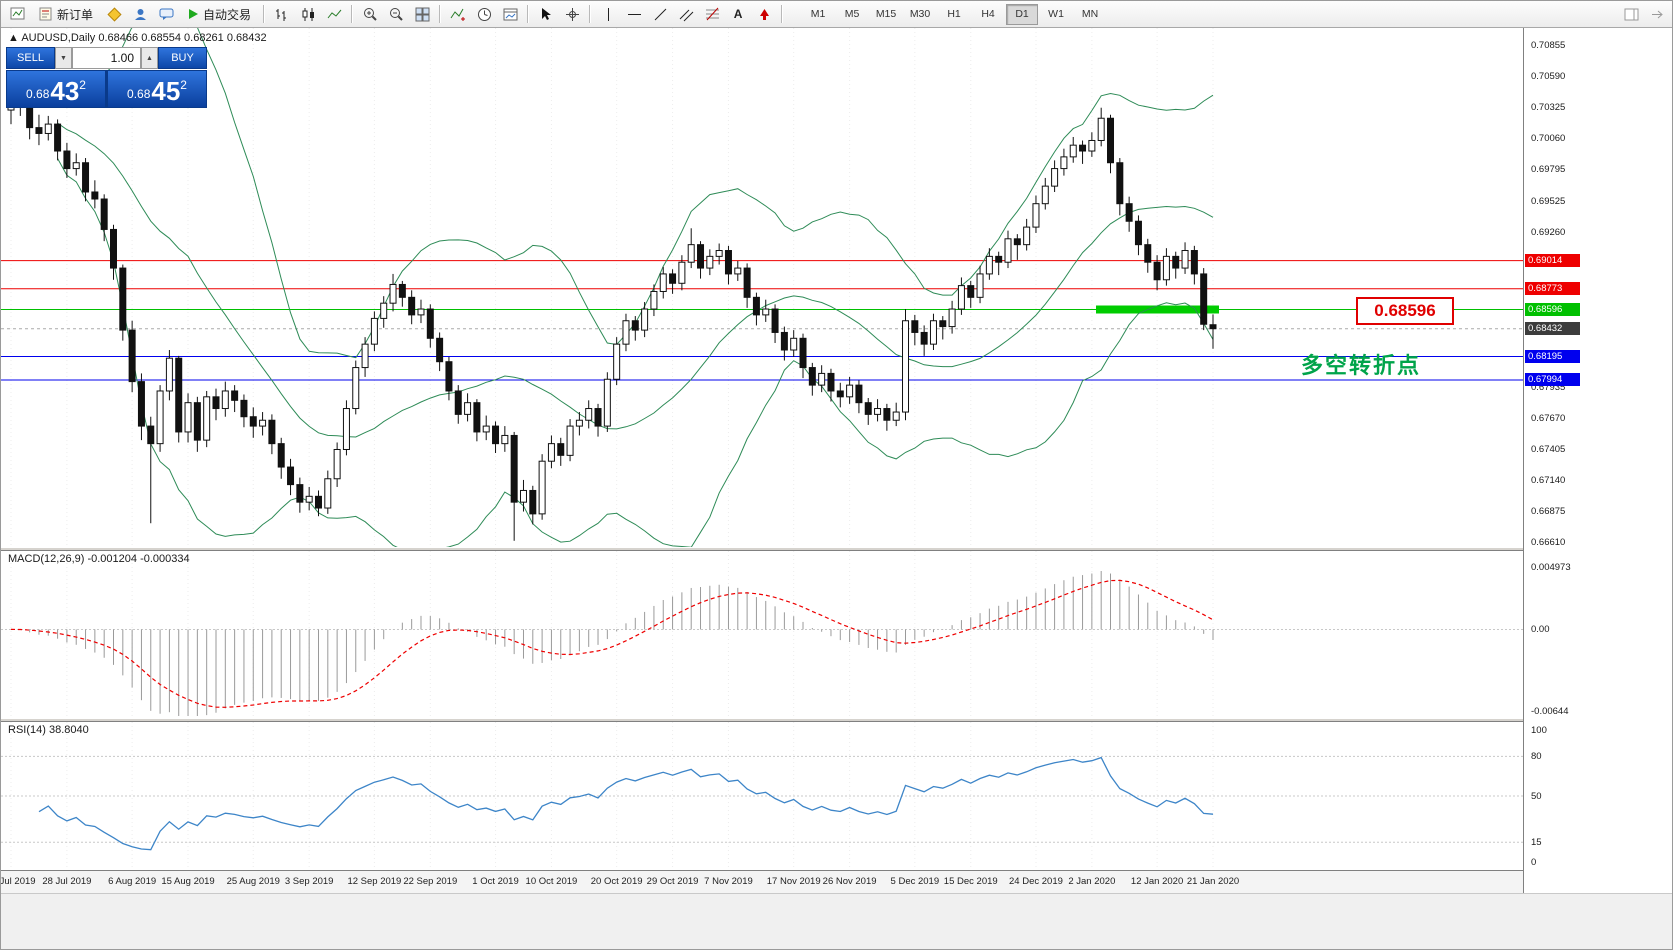  What do you see at coordinates (818, 14) in the screenshot?
I see `tf-button-M1: M1` at bounding box center [818, 14].